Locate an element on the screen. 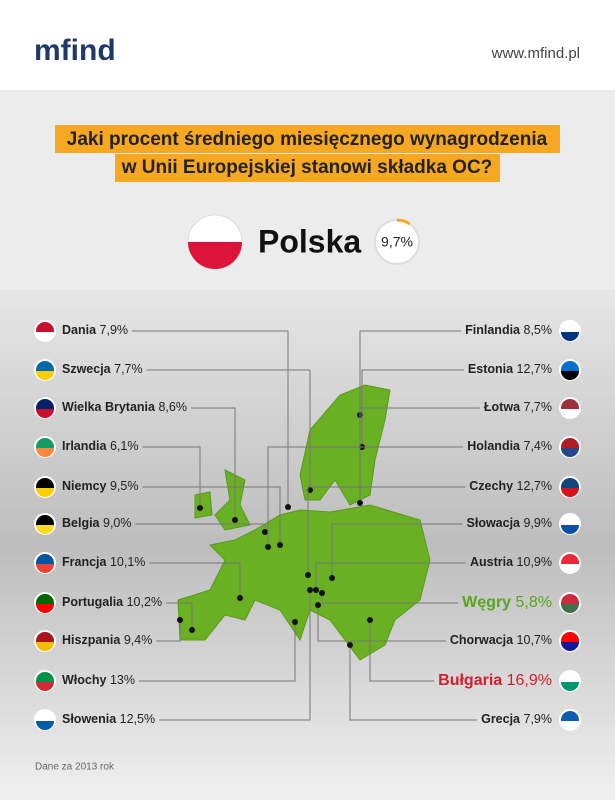 The image size is (615, 805). country-label: Bułgaria 16,9% is located at coordinates (495, 680).